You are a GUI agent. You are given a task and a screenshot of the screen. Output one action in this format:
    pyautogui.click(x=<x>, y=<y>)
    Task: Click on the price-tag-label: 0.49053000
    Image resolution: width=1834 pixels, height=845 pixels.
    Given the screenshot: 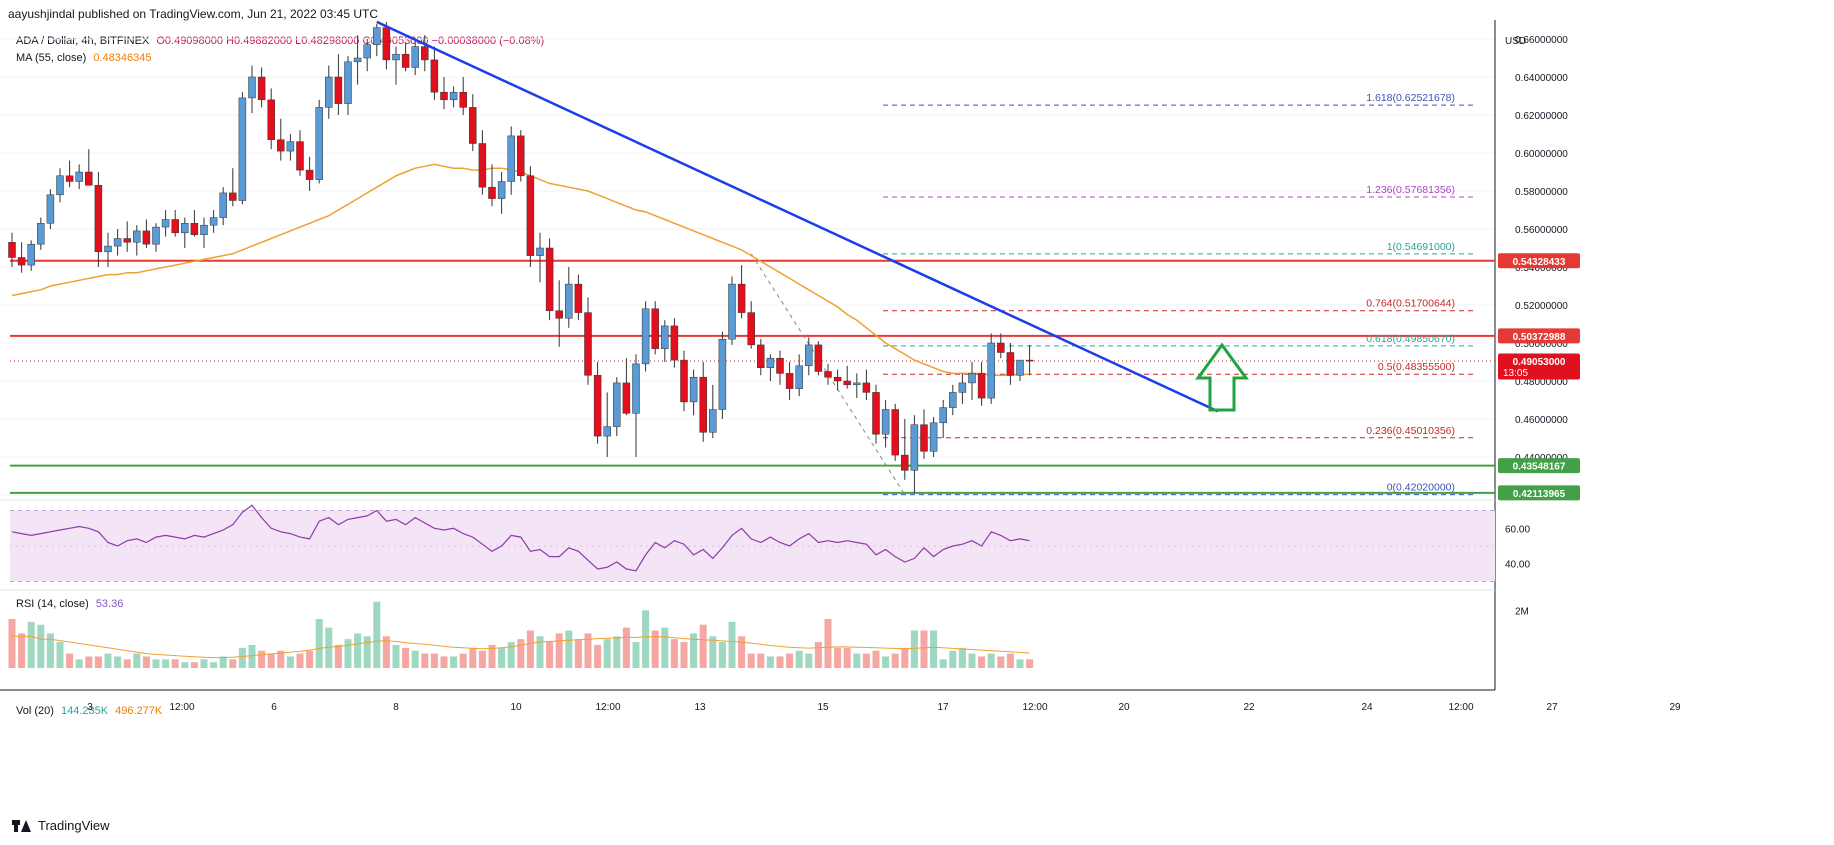 What is the action you would take?
    pyautogui.click(x=1539, y=362)
    